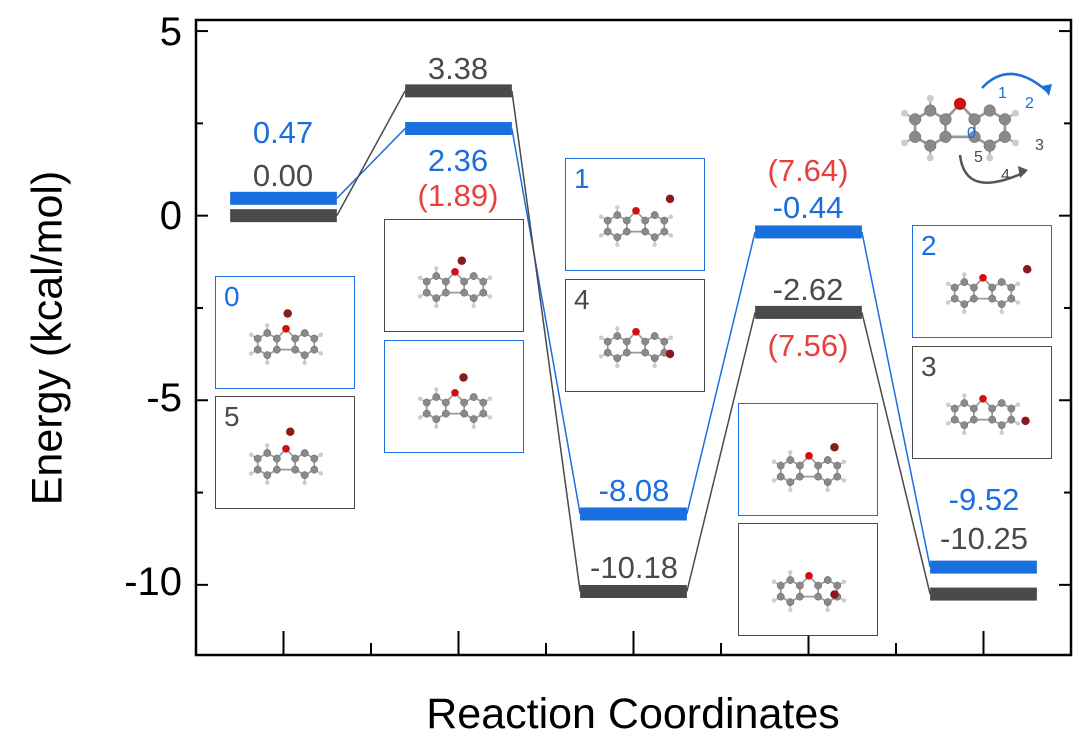 Image resolution: width=1081 pixels, height=739 pixels. Describe the element at coordinates (458, 160) in the screenshot. I see `energy-label-blue-2: 2.36` at that location.